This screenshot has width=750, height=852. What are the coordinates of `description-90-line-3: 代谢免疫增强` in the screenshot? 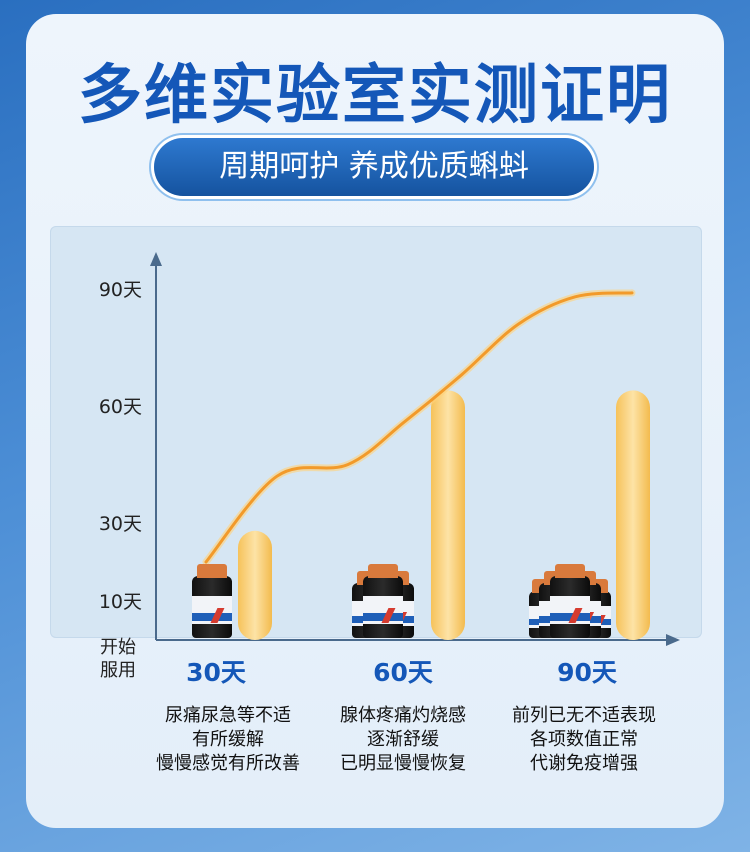 It's located at (584, 763).